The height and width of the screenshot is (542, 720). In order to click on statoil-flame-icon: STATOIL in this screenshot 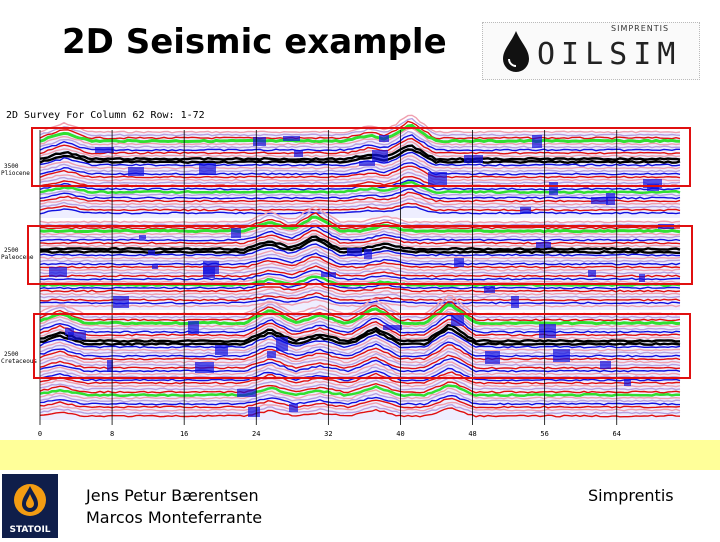, I will do `click(30, 509)`.